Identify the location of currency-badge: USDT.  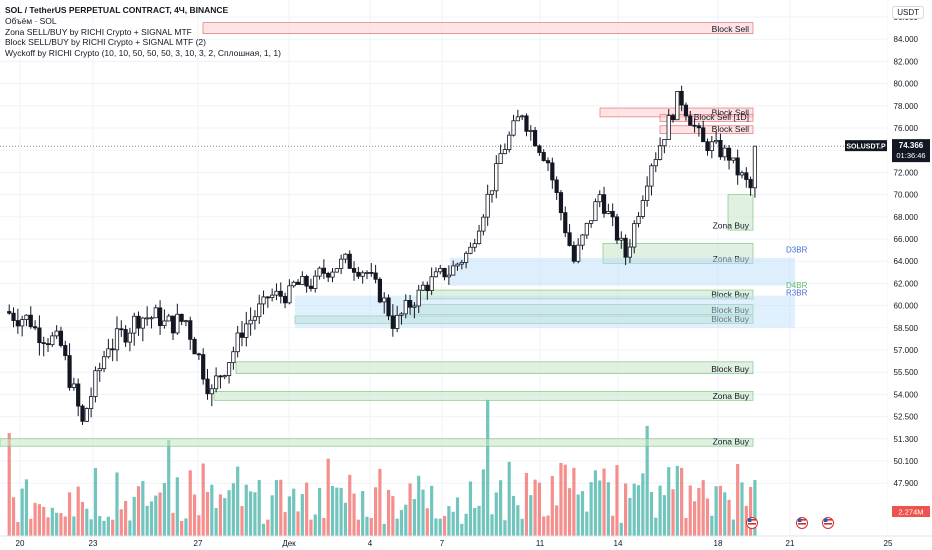
(908, 12).